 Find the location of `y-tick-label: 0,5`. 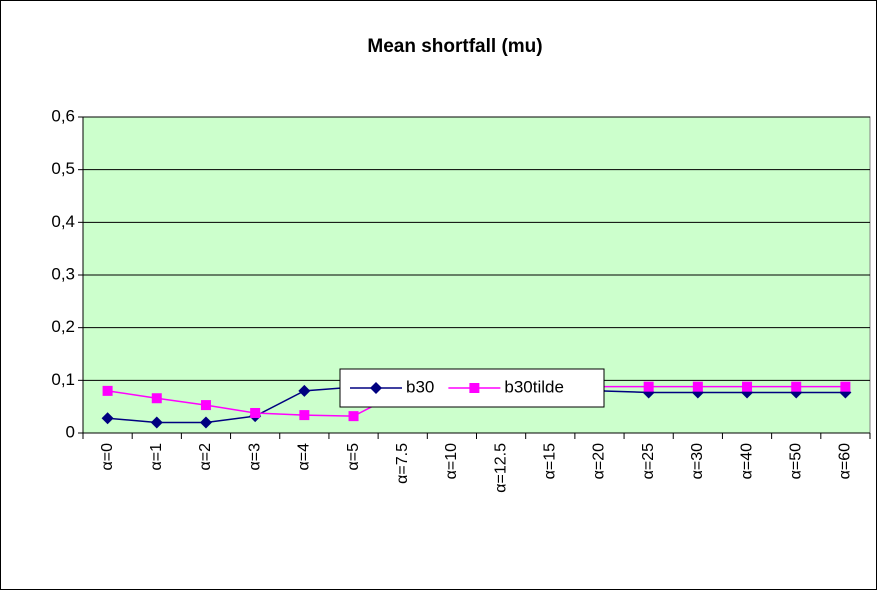

y-tick-label: 0,5 is located at coordinates (63, 168).